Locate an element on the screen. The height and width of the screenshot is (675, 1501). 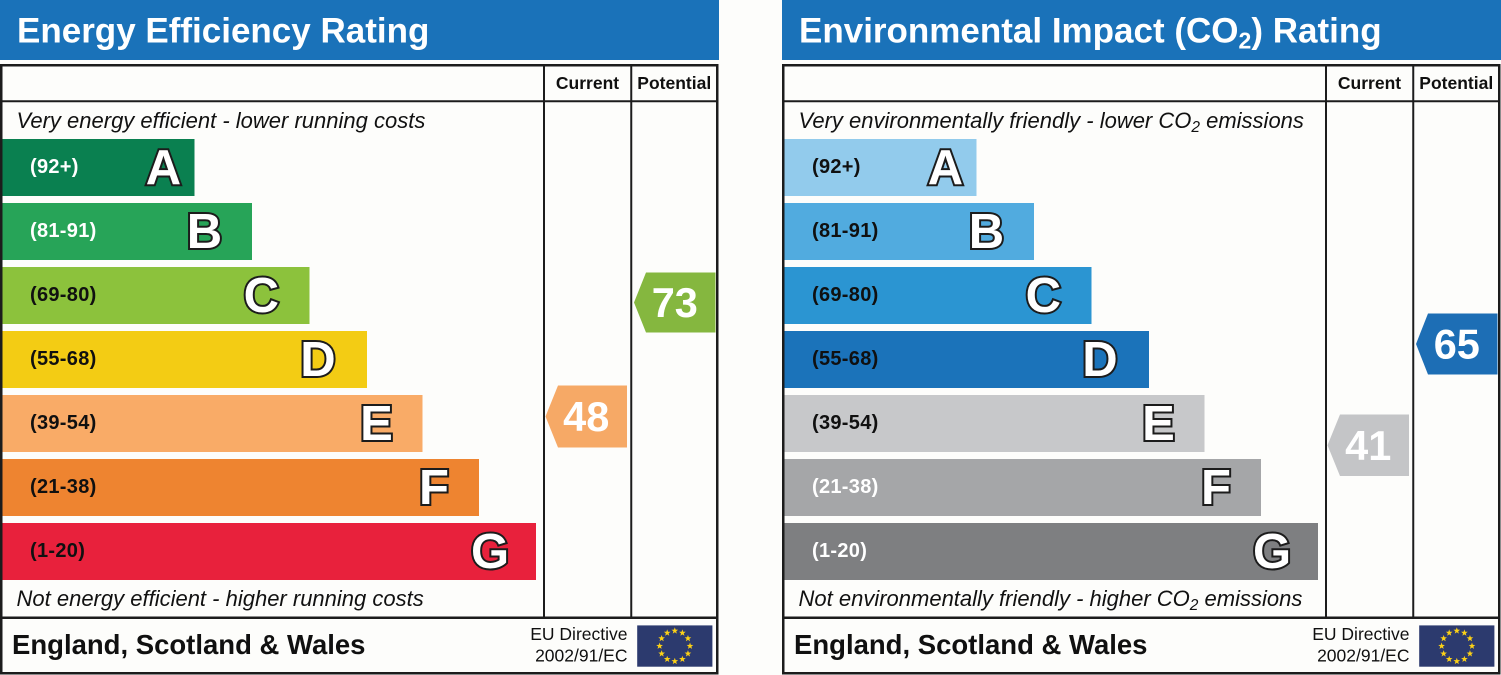
svg-text: Energy Efficiency Rating is located at coordinates (223, 31).